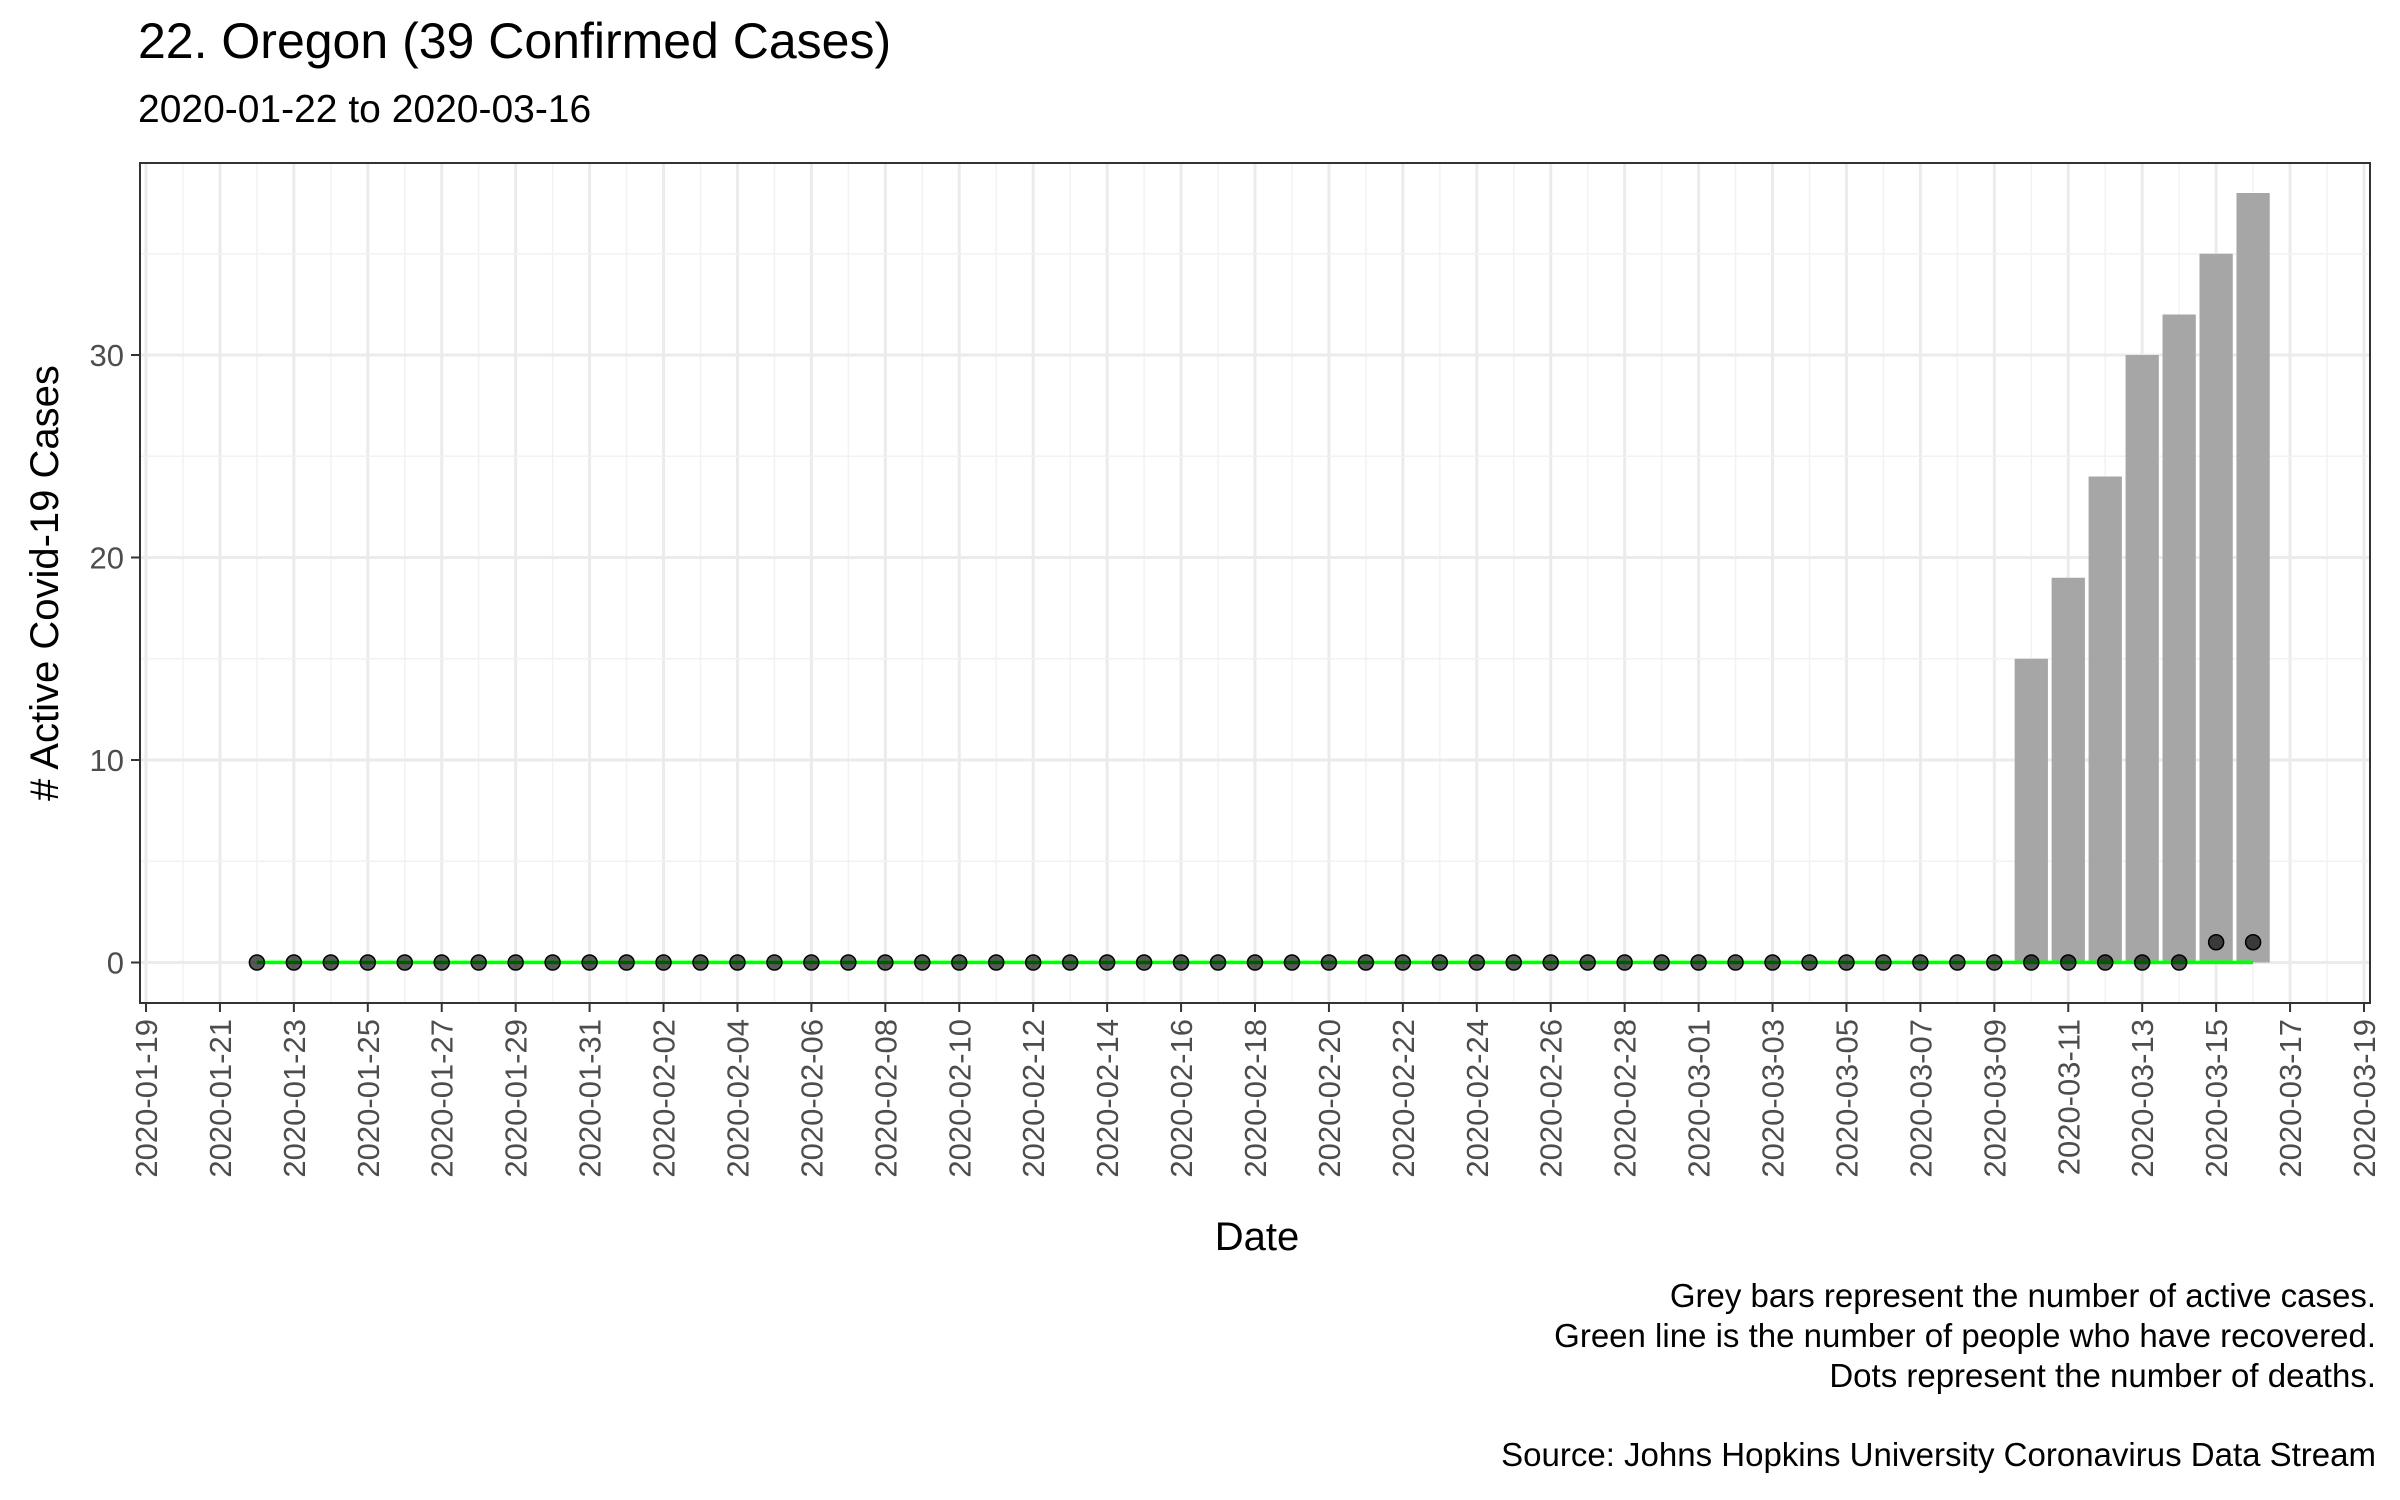 The height and width of the screenshot is (1500, 2400). Describe the element at coordinates (1255, 1098) in the screenshot. I see `x-tick-label: 2020-02-18` at that location.